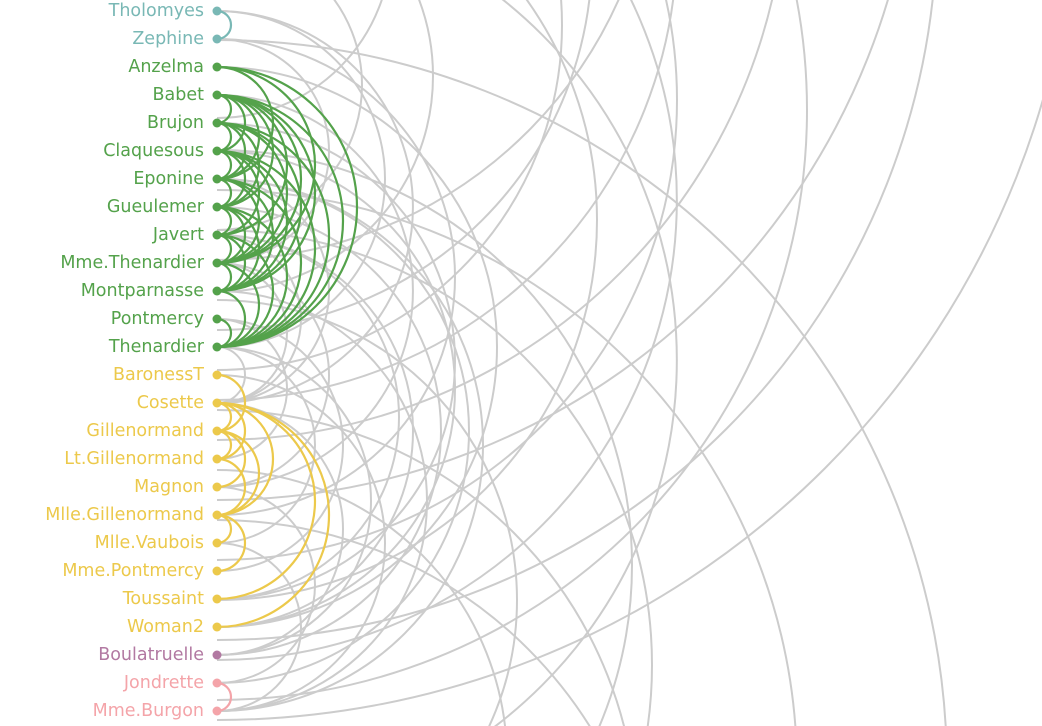 The image size is (1042, 726). I want to click on link-arc-claquesous-montparnasse, so click(252, 221).